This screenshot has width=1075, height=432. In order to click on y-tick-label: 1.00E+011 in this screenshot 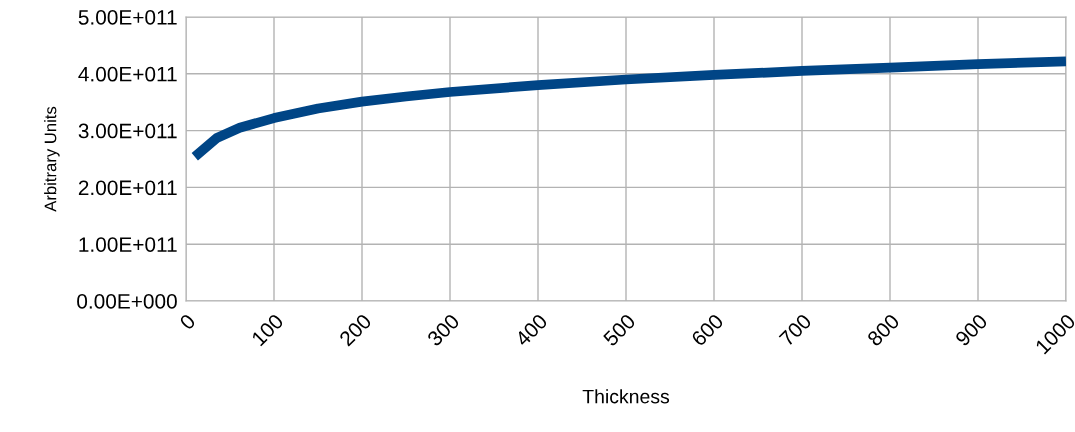, I will do `click(128, 244)`.